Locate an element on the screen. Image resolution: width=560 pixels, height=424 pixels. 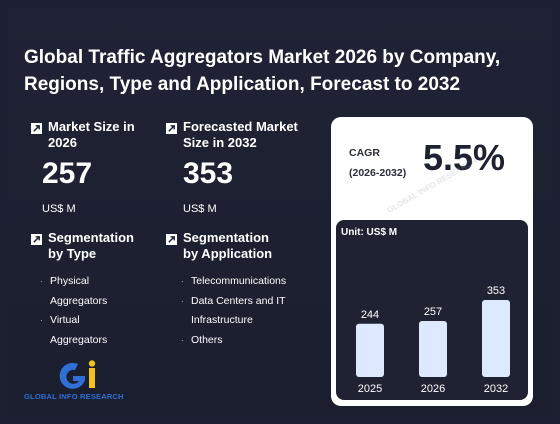
forecast-stat: Forecasted Market Size in 2032 353 US$ M is located at coordinates (241, 167).